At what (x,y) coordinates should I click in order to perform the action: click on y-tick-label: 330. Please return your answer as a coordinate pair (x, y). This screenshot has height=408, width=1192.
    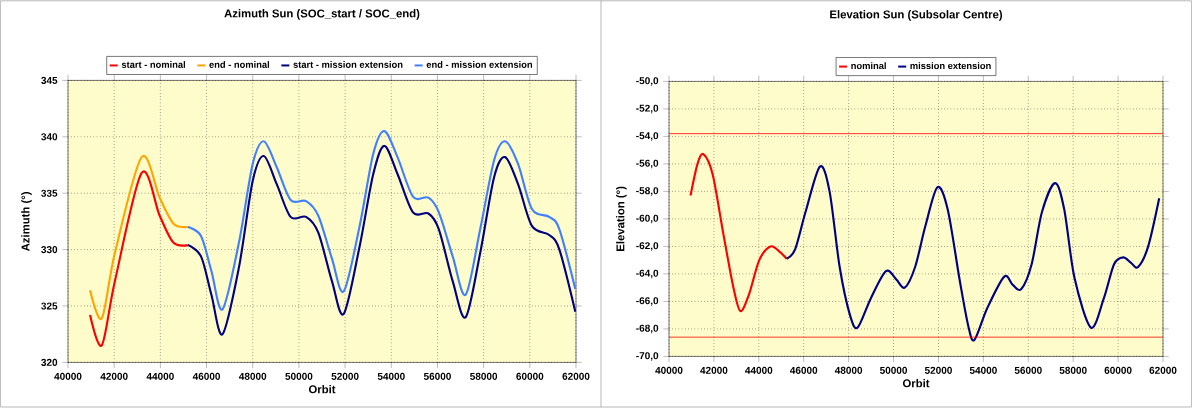
    Looking at the image, I should click on (49, 250).